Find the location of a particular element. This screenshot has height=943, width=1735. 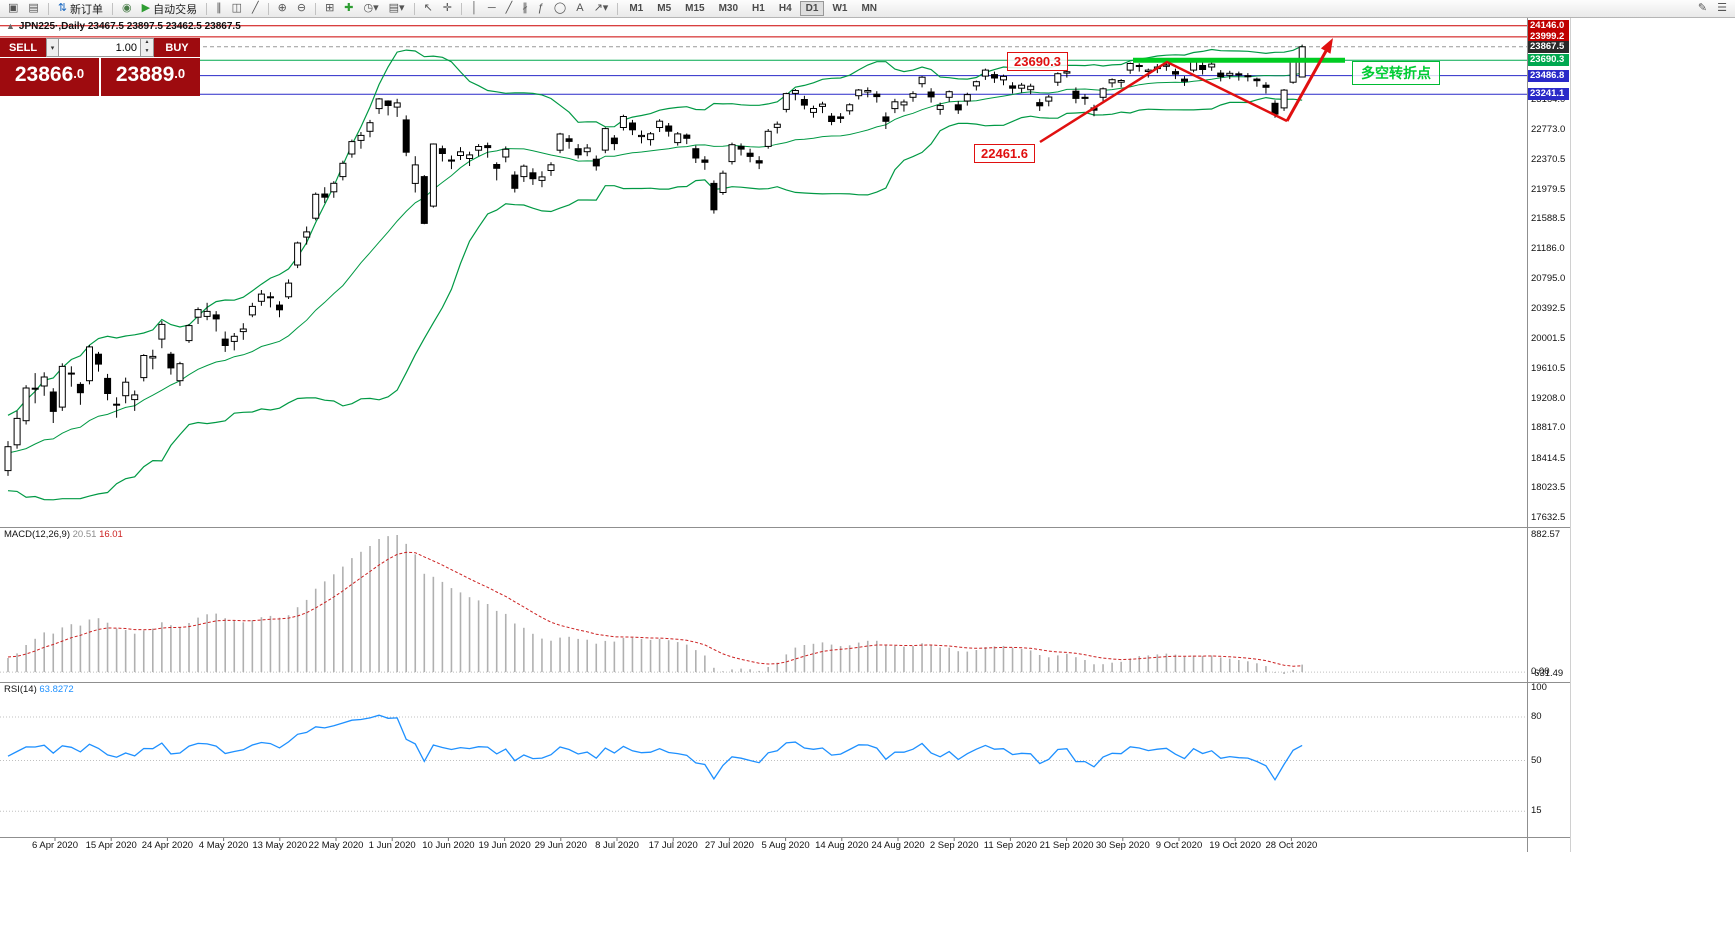

timeframe-d1-button: D1 is located at coordinates (812, 8).